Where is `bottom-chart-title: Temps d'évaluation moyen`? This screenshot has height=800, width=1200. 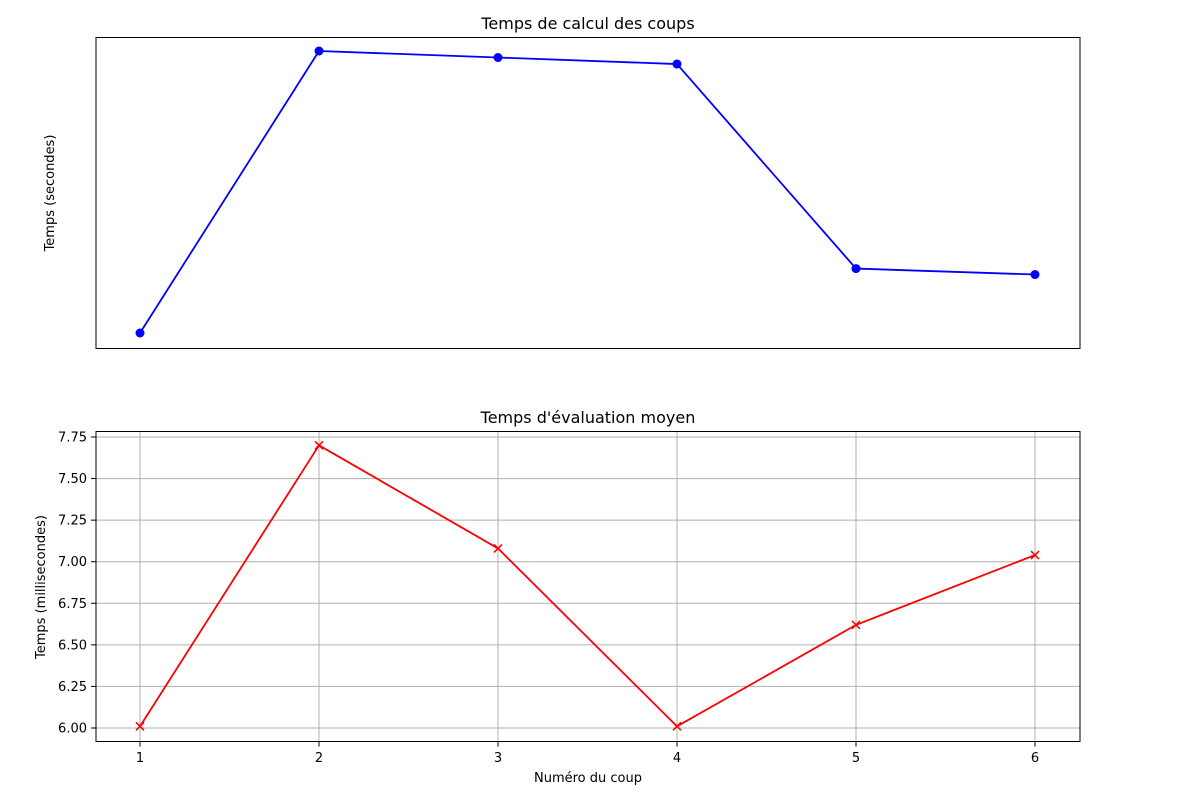 bottom-chart-title: Temps d'évaluation moyen is located at coordinates (588, 417).